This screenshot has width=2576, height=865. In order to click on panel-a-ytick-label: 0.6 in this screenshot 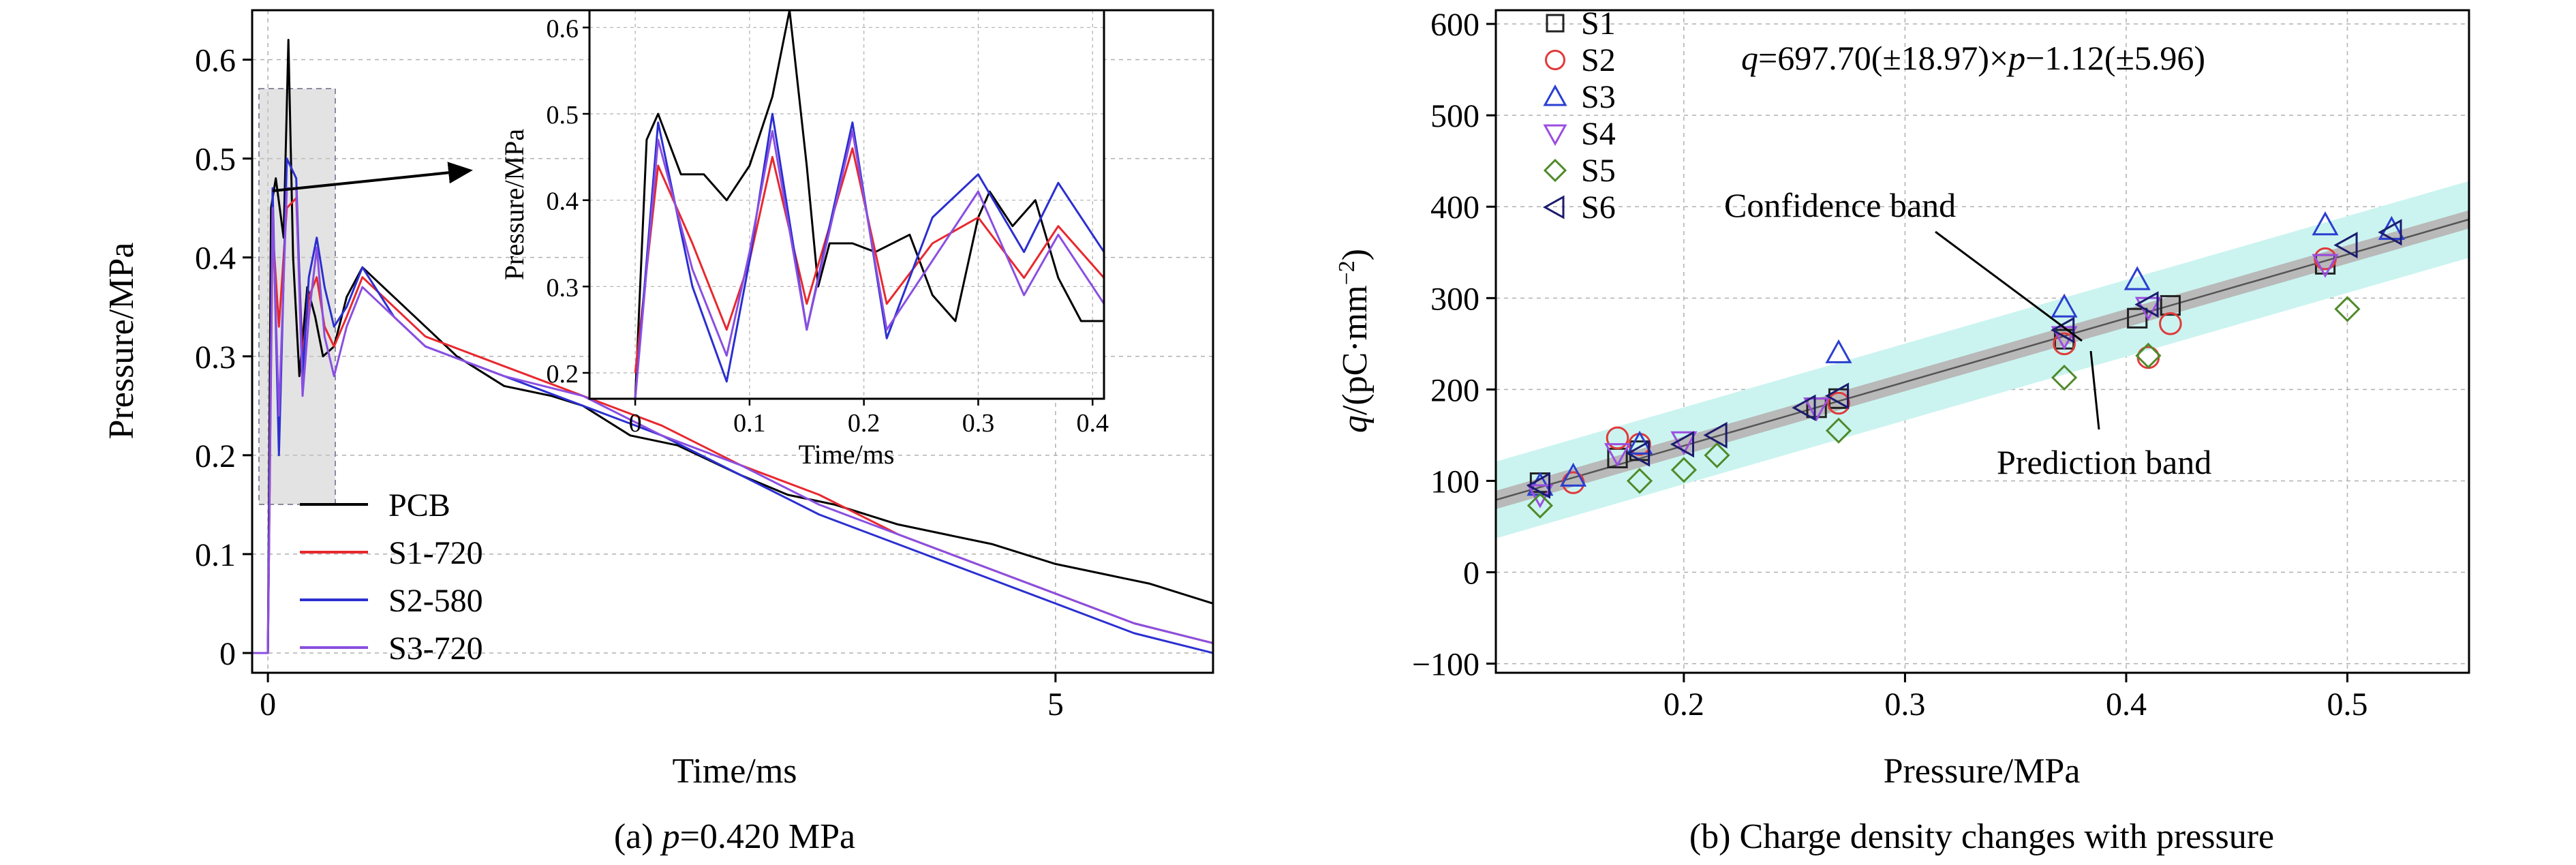, I will do `click(216, 61)`.